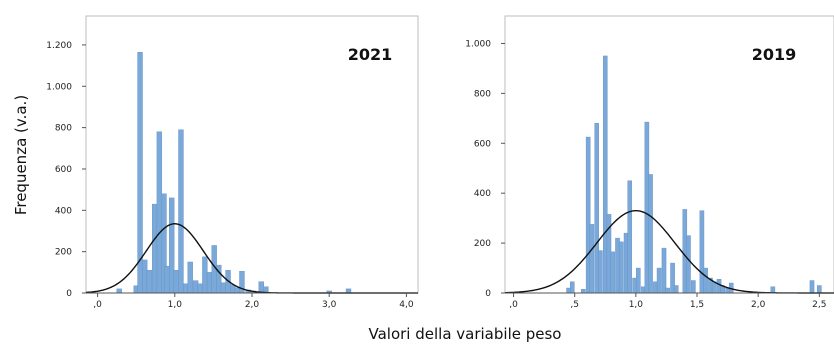 Image resolution: width=834 pixels, height=347 pixels. What do you see at coordinates (774, 54) in the screenshot?
I see `panel-year-label: 2019` at bounding box center [774, 54].